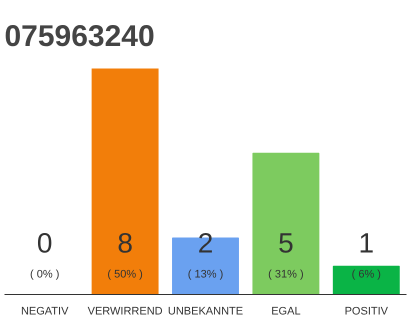 This screenshot has width=410, height=320. I want to click on annotation: ( 50% ), so click(125, 274).